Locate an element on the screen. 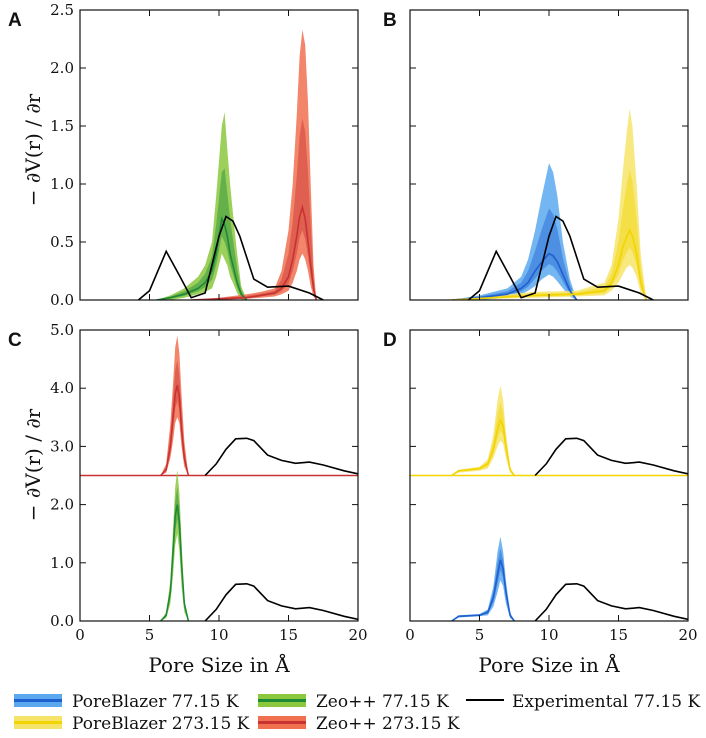 This screenshot has width=706, height=738. series-band-pb273 is located at coordinates (483, 430).